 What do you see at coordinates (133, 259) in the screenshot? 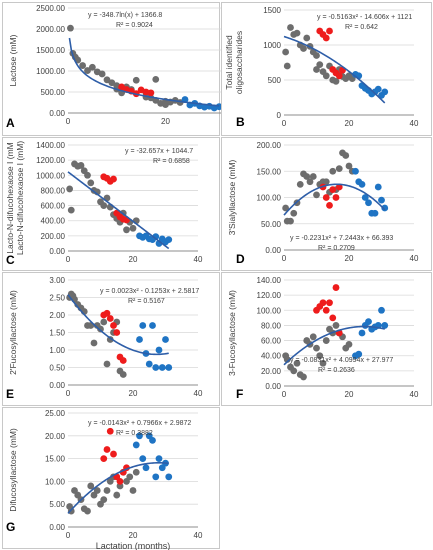
I see `panel-c-x-tick-label: 20` at bounding box center [133, 259].